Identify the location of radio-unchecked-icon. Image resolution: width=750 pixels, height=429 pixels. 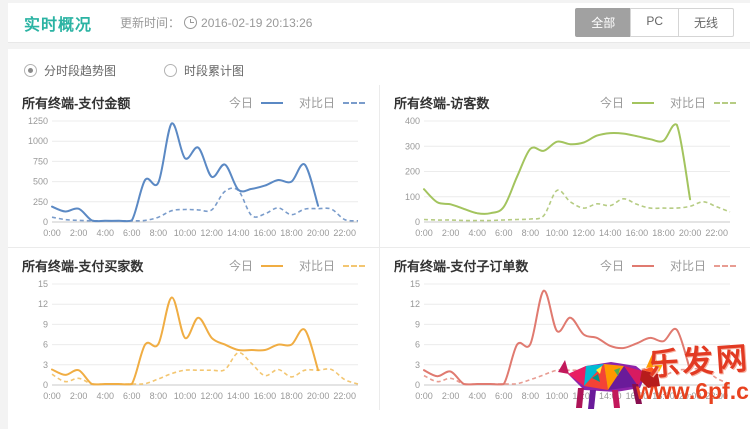
(171, 70).